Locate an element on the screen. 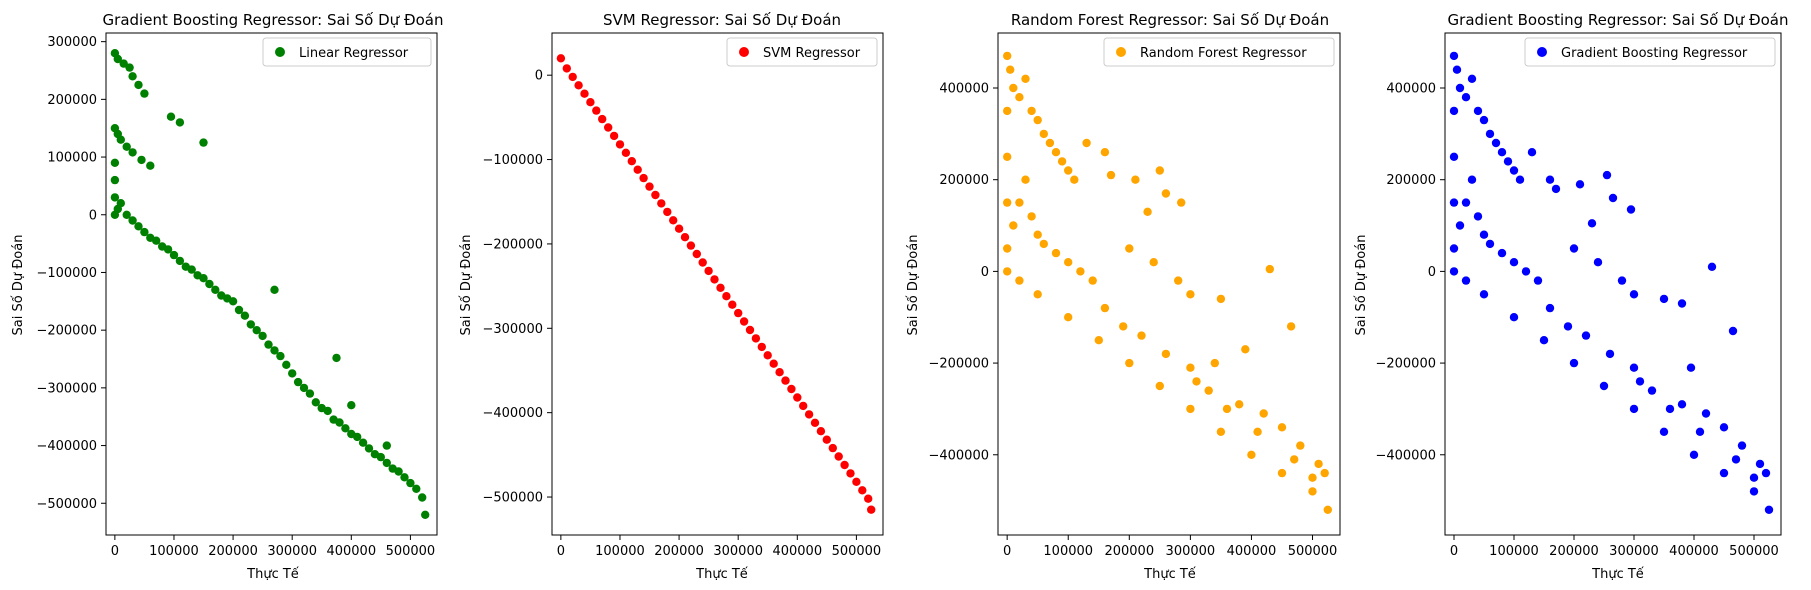  legend-label: Gradient Boosting Regressor is located at coordinates (1654, 53).